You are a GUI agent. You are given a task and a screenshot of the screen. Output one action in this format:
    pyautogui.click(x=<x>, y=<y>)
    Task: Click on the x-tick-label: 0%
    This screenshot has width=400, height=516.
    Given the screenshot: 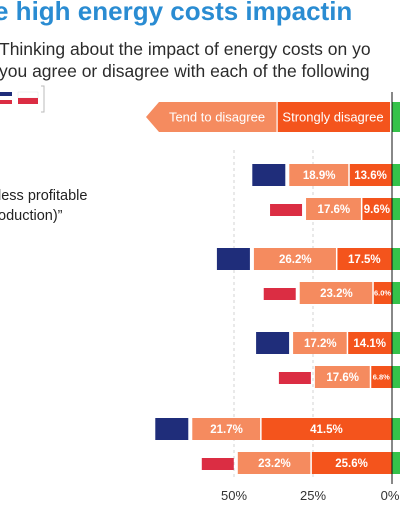 What is the action you would take?
    pyautogui.click(x=390, y=495)
    